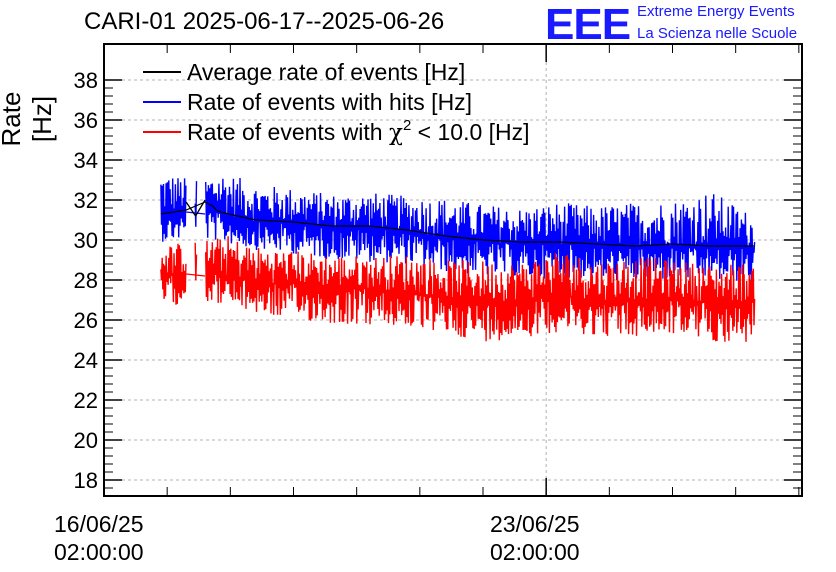  I want to click on y-tick-label-34: 34, so click(86, 160).